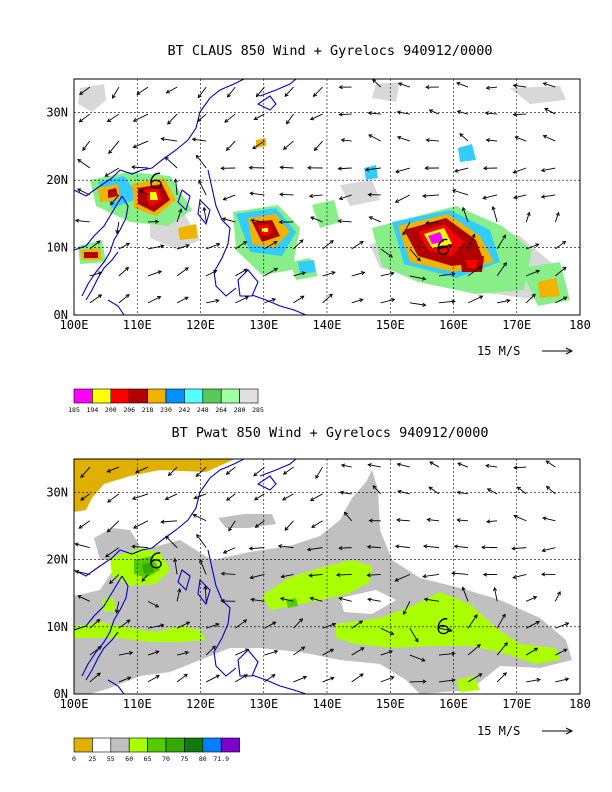 Image resolution: width=612 pixels, height=792 pixels. Describe the element at coordinates (166, 759) in the screenshot. I see `colorbar-label: 70` at that location.